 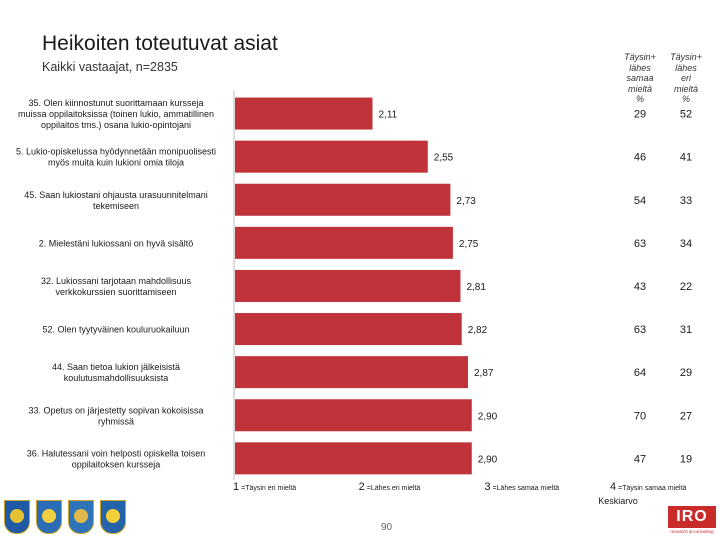 I want to click on disagree-percent: 52, so click(x=686, y=115).